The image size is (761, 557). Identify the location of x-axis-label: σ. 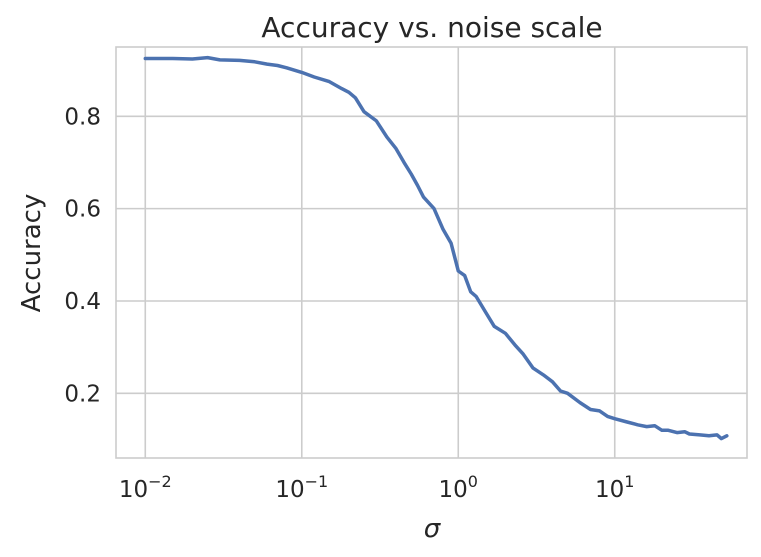
(433, 529).